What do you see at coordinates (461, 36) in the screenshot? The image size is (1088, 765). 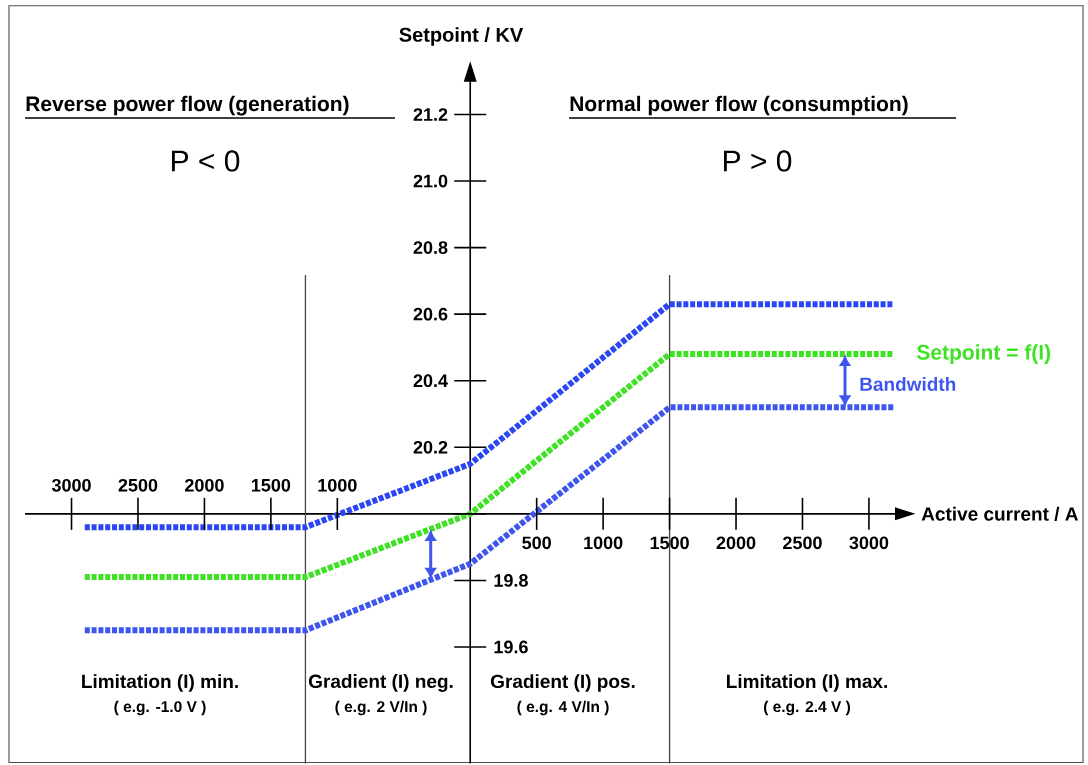 I see `y-axis-title: Setpoint / KV` at bounding box center [461, 36].